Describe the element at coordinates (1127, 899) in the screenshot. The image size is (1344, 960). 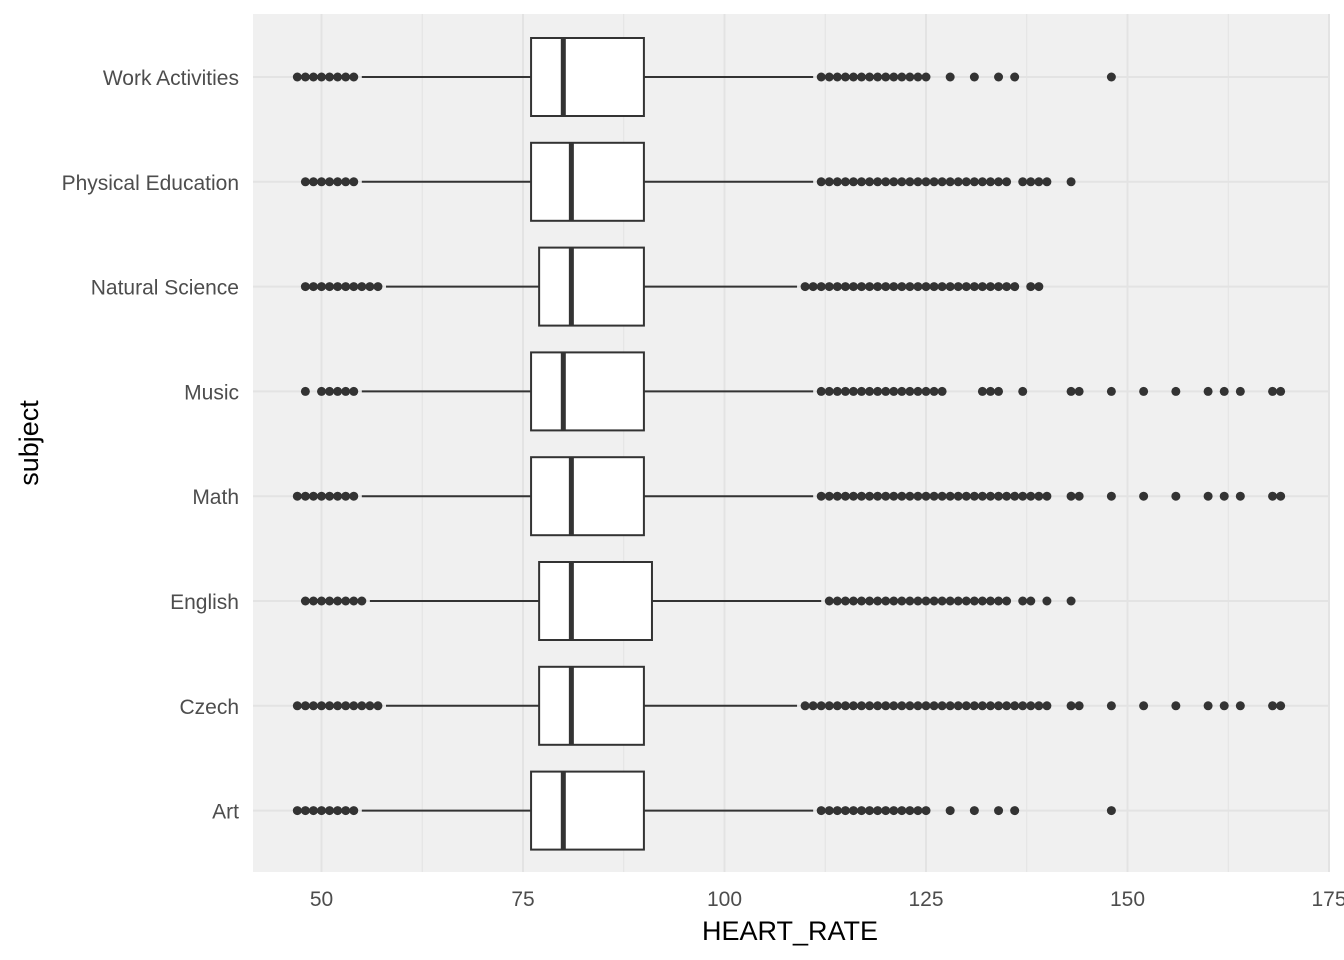
I see `x-tick-label: 150` at that location.